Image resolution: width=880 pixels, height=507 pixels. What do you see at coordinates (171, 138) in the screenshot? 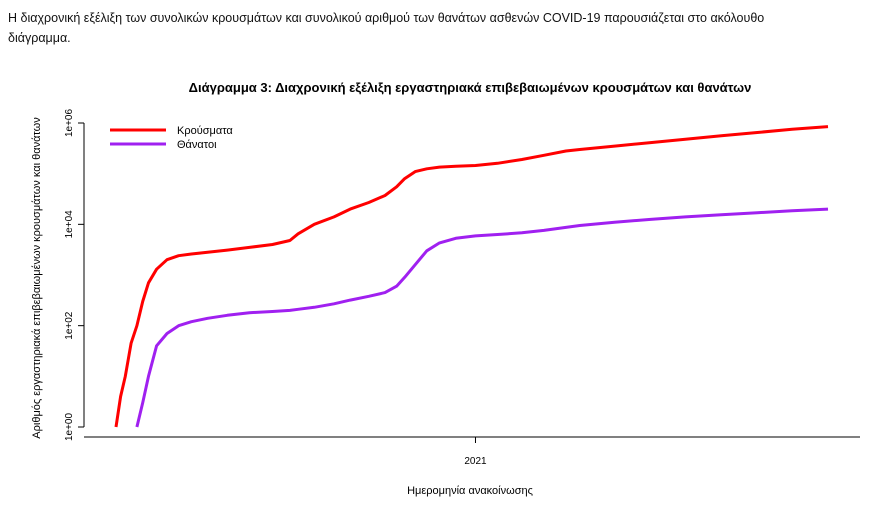
I see `legend: Κρούσματα Θάνατοι` at bounding box center [171, 138].